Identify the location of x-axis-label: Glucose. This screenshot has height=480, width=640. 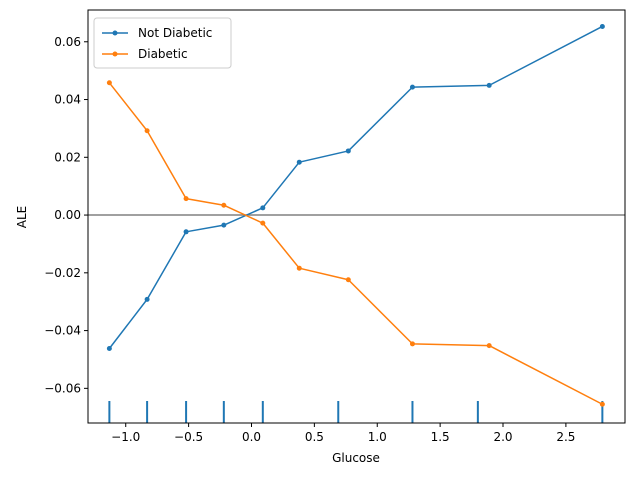
(356, 458).